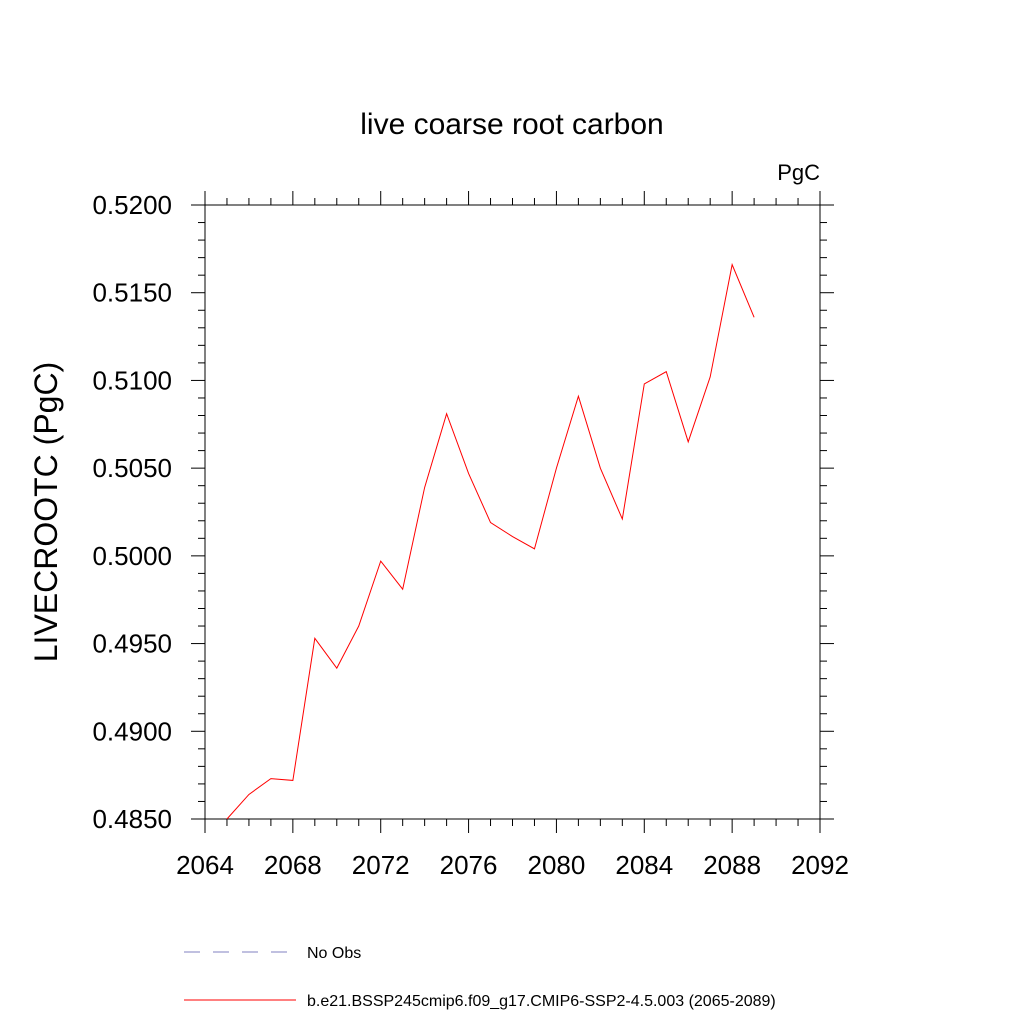 The width and height of the screenshot is (1024, 1029). What do you see at coordinates (469, 865) in the screenshot?
I see `x-tick-label: 2076` at bounding box center [469, 865].